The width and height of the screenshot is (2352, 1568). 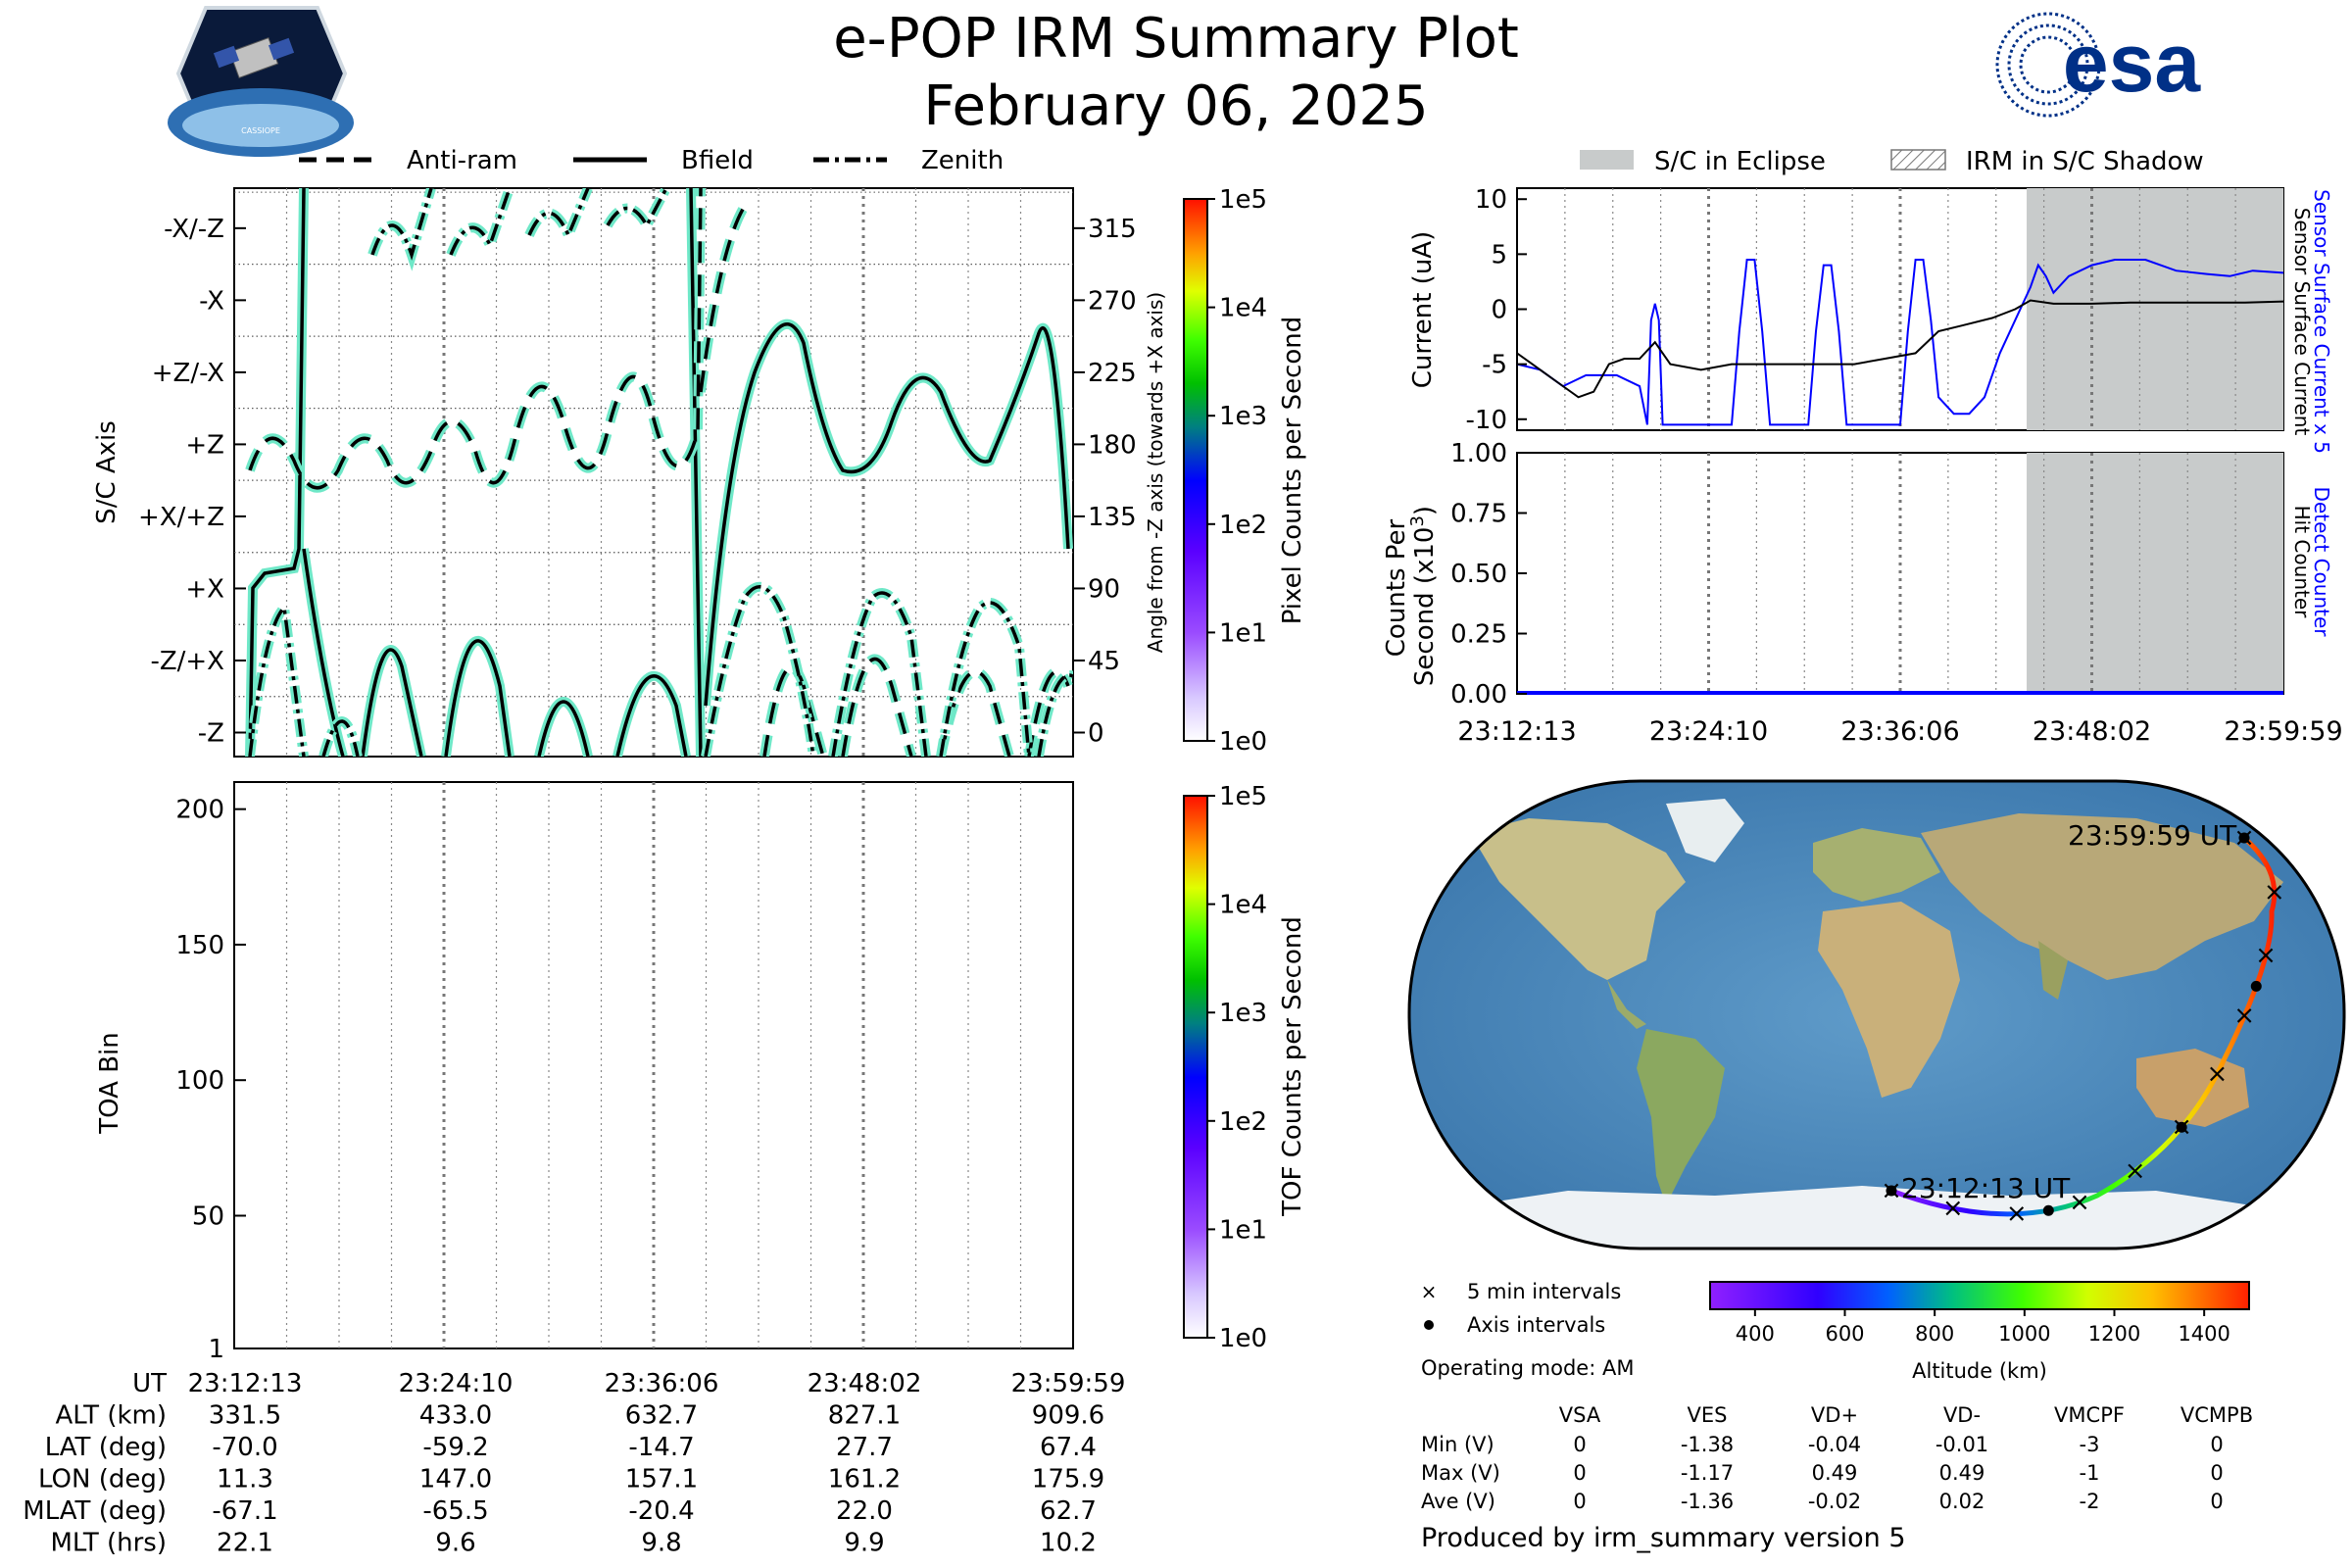 I want to click on axis-right-tick-label: 315, so click(x=1112, y=229).